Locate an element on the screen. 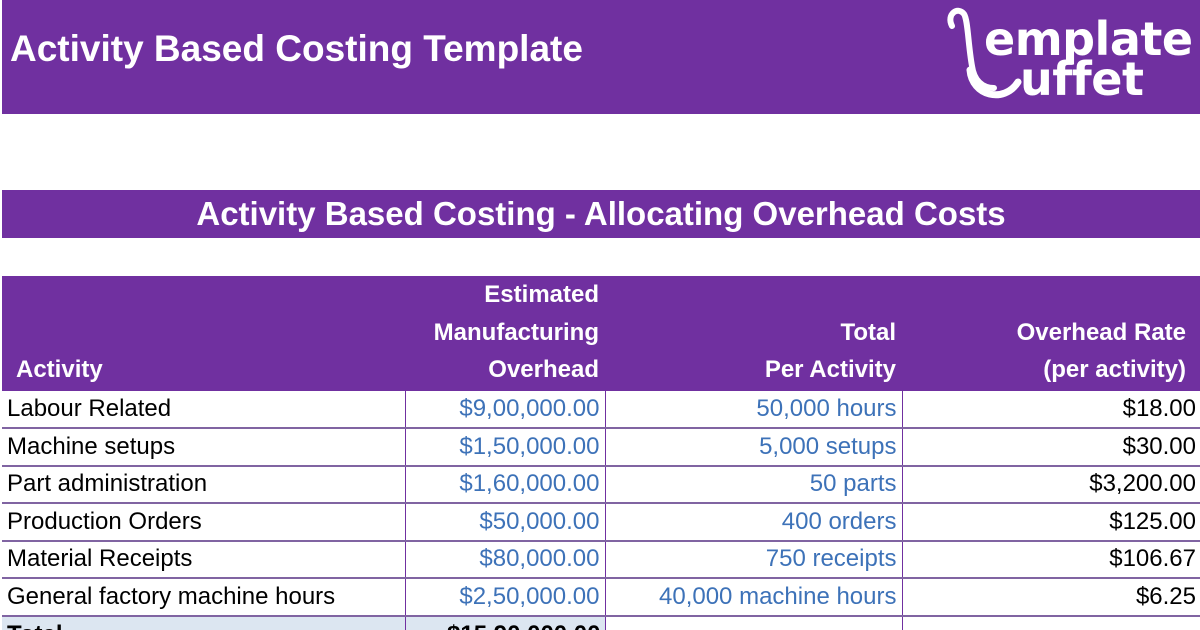  total-cell: 40,000 machine hours is located at coordinates (753, 597).